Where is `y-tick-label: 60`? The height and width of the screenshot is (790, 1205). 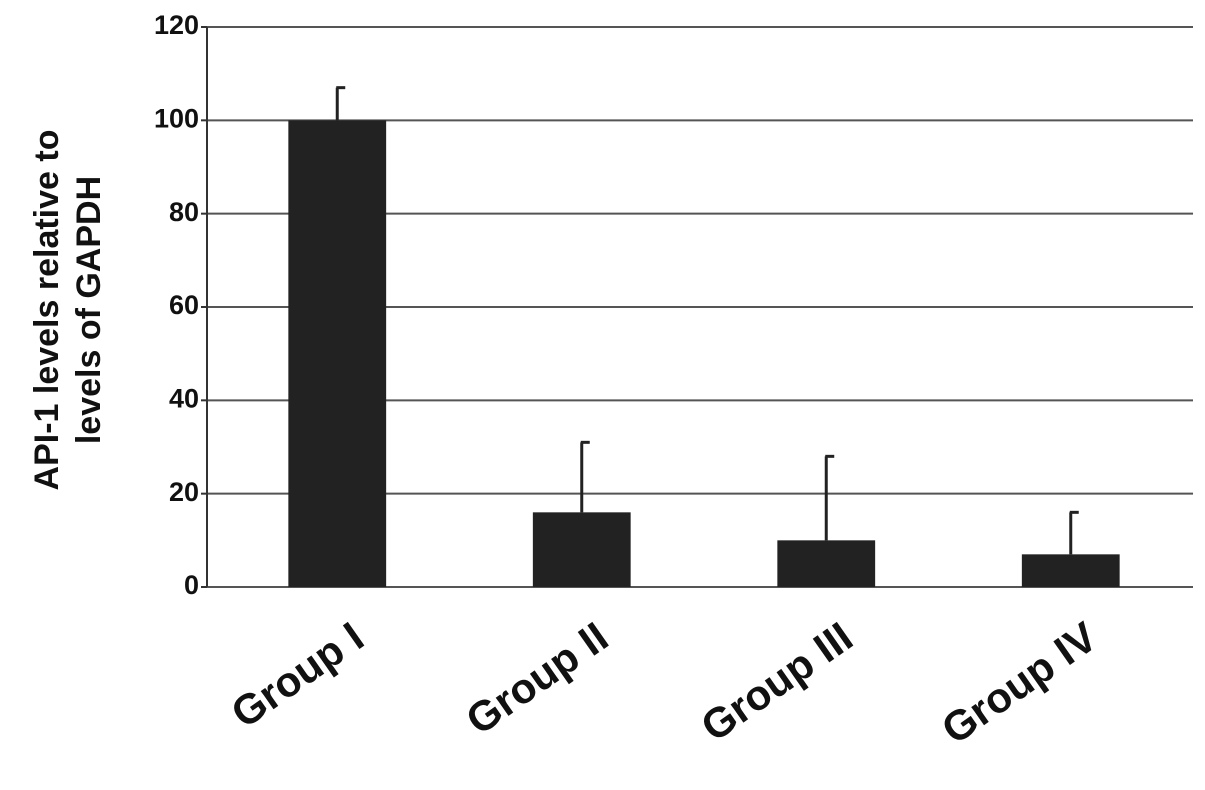
y-tick-label: 60 is located at coordinates (184, 305).